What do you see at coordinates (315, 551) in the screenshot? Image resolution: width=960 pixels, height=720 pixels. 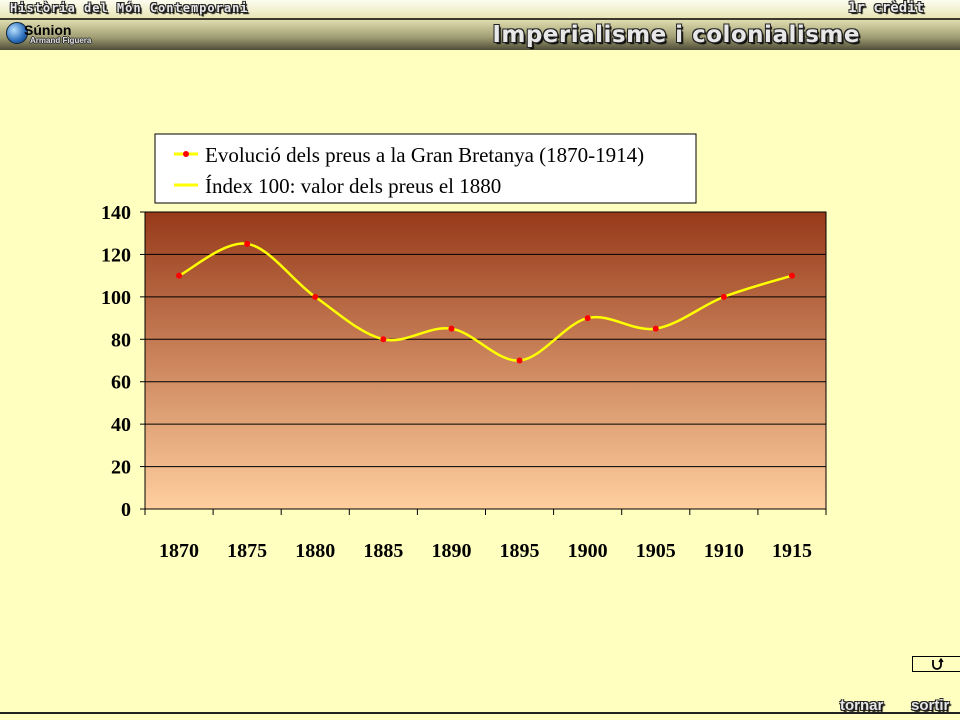 I see `x-tick-label: 1880` at bounding box center [315, 551].